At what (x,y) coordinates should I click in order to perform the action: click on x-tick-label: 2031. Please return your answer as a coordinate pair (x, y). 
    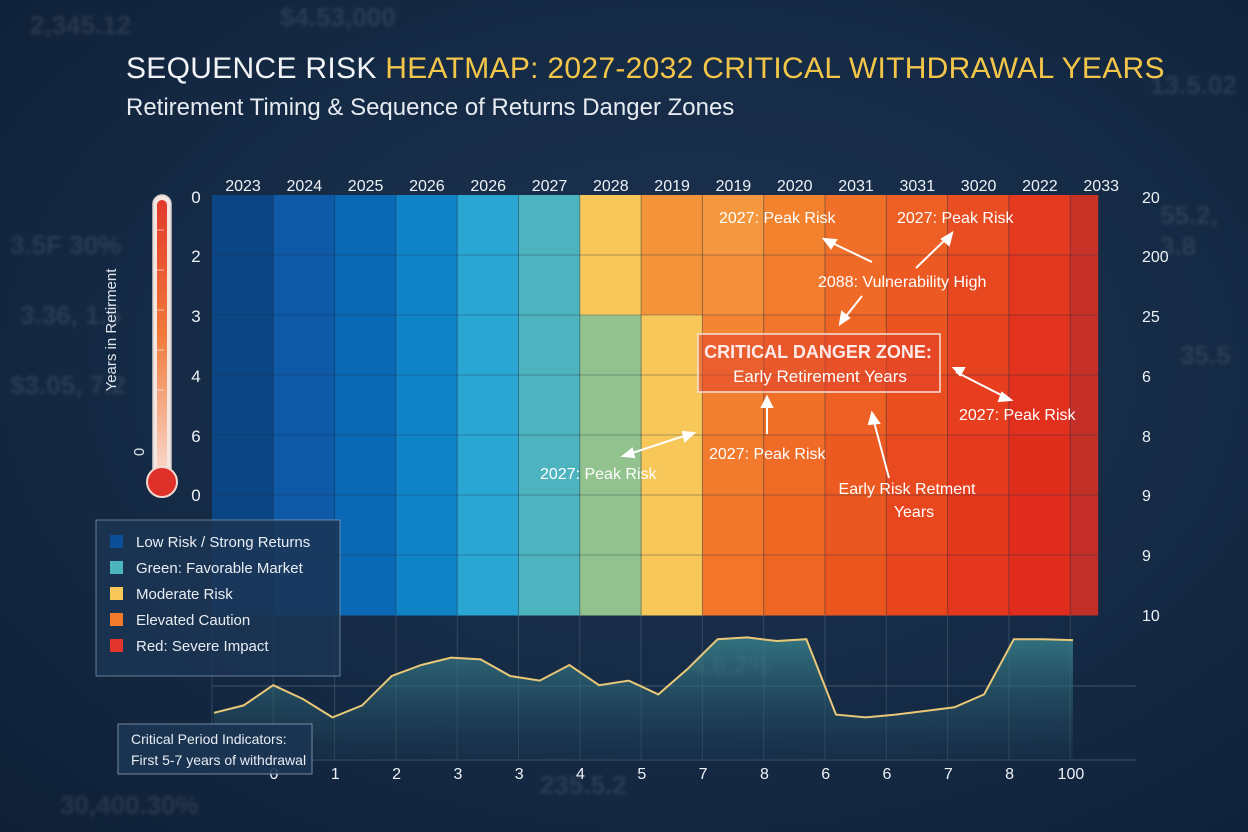
    Looking at the image, I should click on (856, 186).